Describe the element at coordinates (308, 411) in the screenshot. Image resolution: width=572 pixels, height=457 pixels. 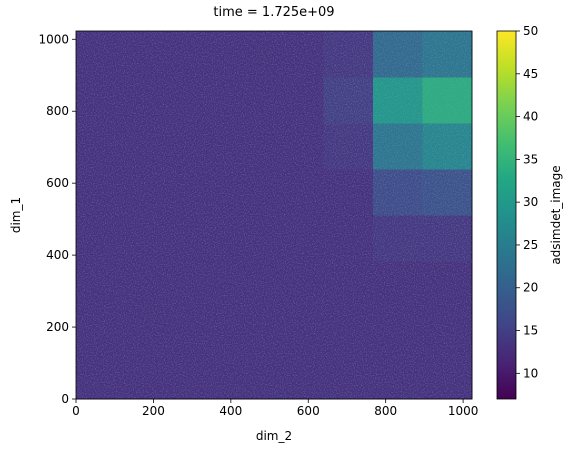
I see `x-tick-label: 600` at that location.